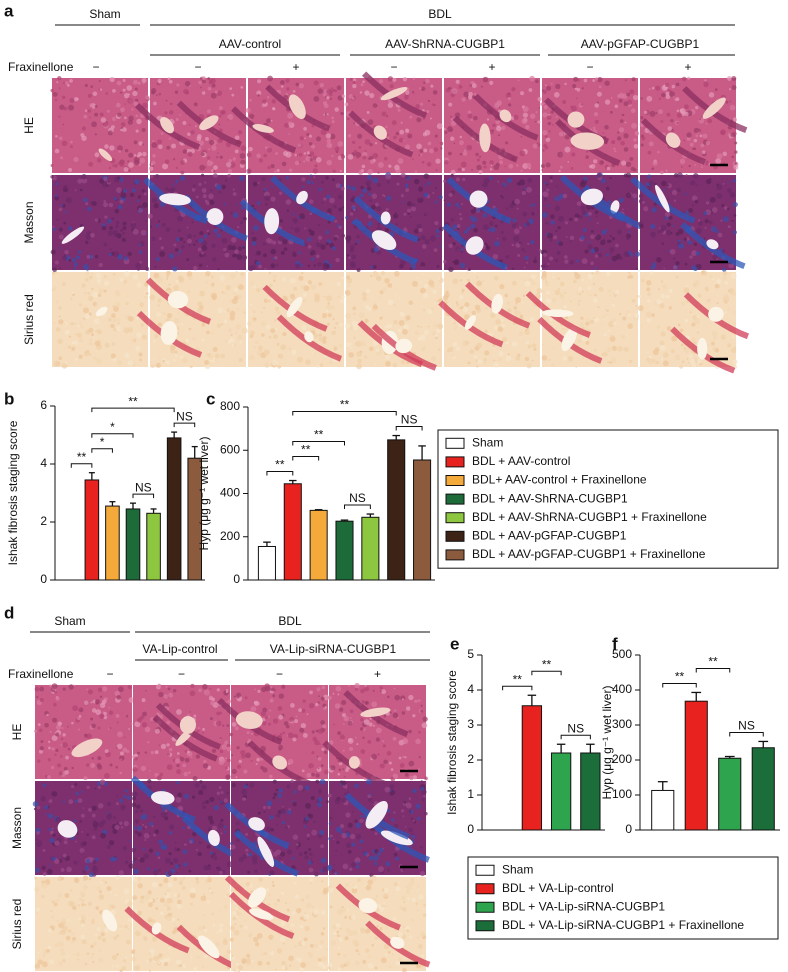  What do you see at coordinates (358, 507) in the screenshot?
I see `significance-bracket` at bounding box center [358, 507].